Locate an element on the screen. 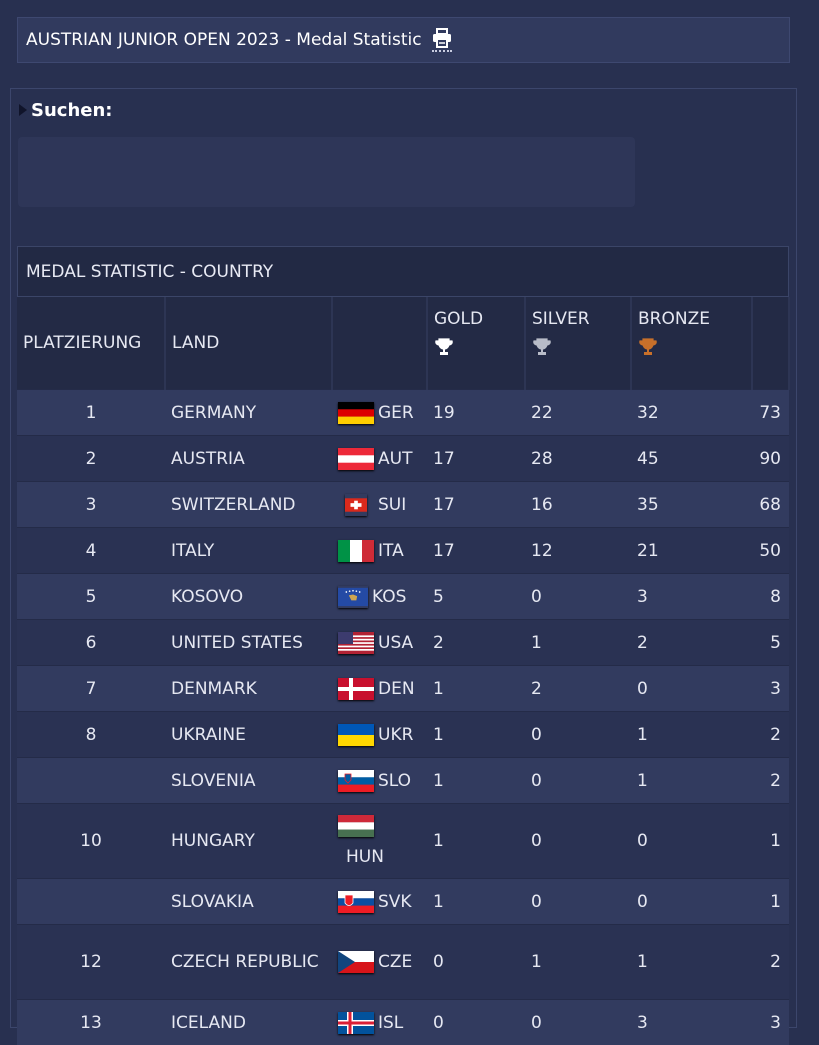  denmark-flag-icon is located at coordinates (356, 689).